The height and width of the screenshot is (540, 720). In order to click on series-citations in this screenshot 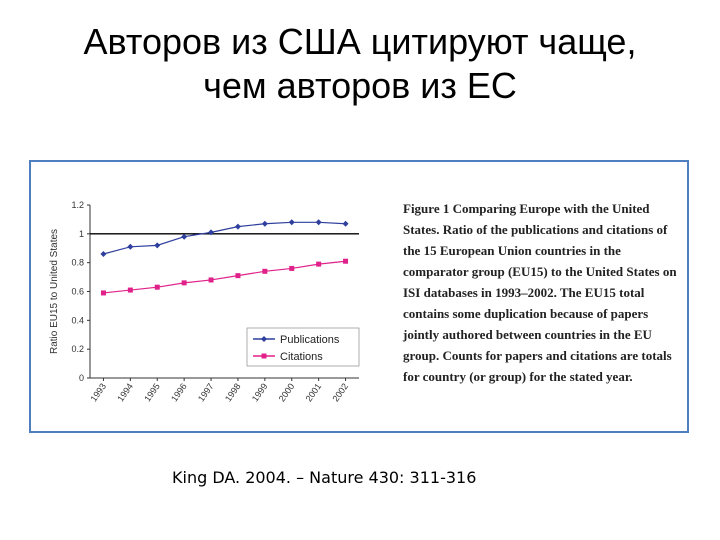, I will do `click(224, 277)`.